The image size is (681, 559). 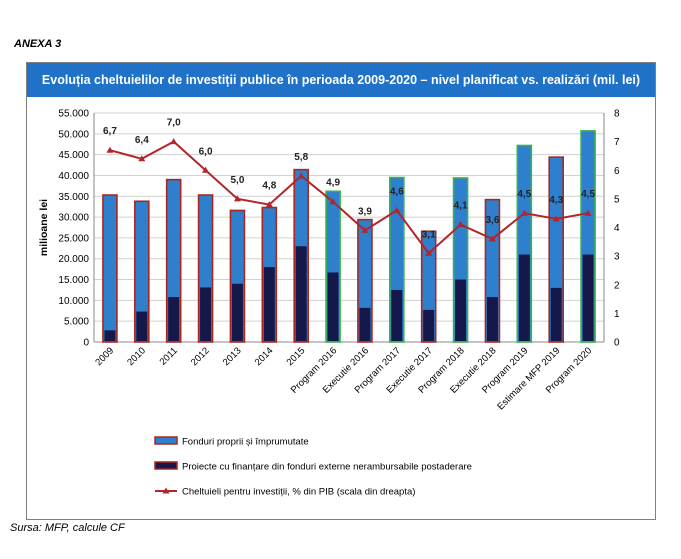 What do you see at coordinates (166, 440) in the screenshot?
I see `legend-swatch-own-funds` at bounding box center [166, 440].